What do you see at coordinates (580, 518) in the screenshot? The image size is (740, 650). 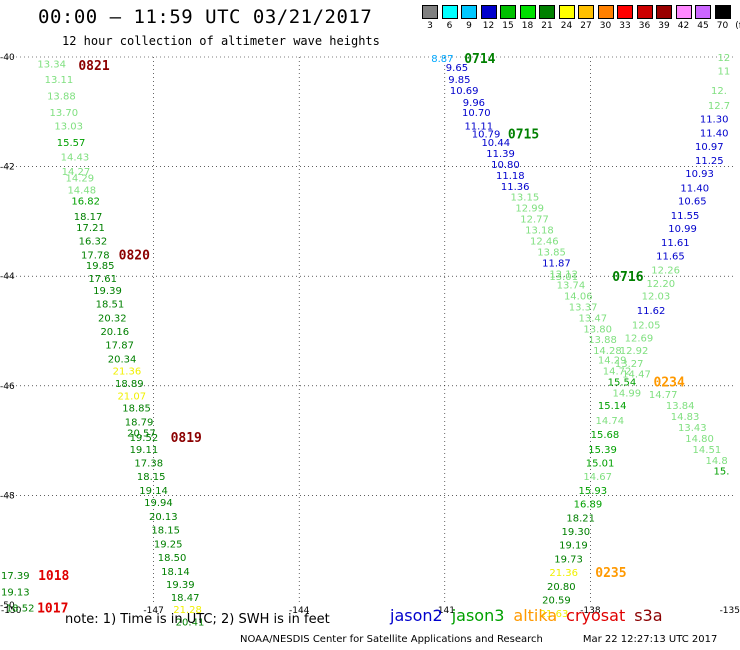 I see `wave-height-value: 18.21` at bounding box center [580, 518].